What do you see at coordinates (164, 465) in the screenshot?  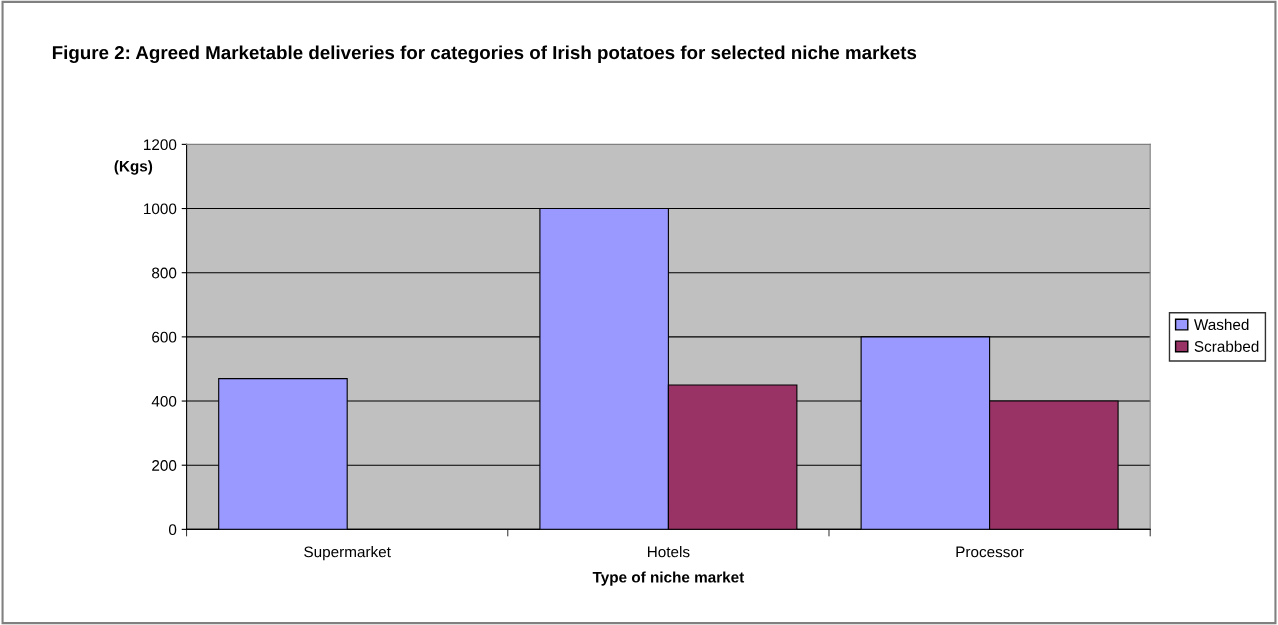 I see `y-tick-label: 200` at bounding box center [164, 465].